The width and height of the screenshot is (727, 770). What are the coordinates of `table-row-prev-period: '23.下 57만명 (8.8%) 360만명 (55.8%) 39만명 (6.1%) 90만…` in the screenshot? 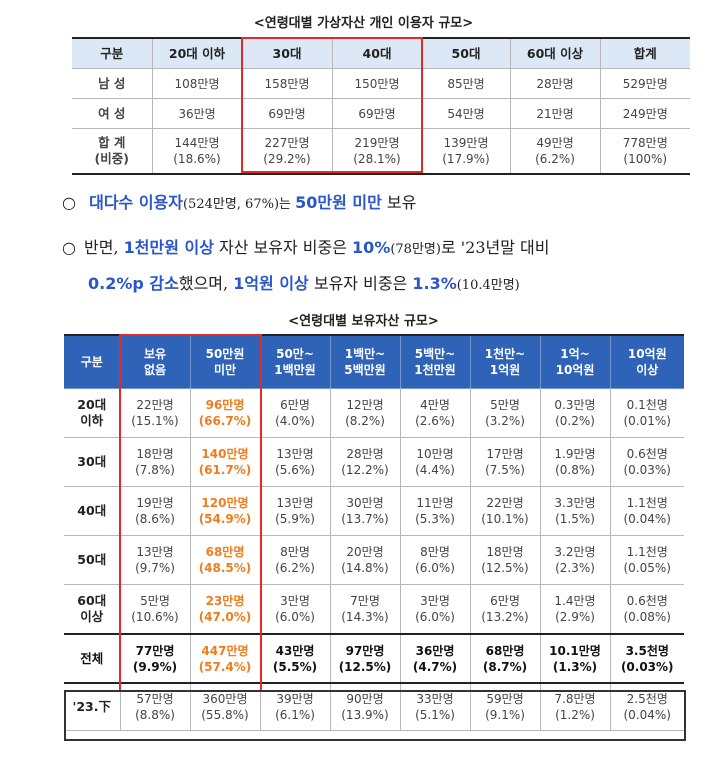 It's located at (374, 706).